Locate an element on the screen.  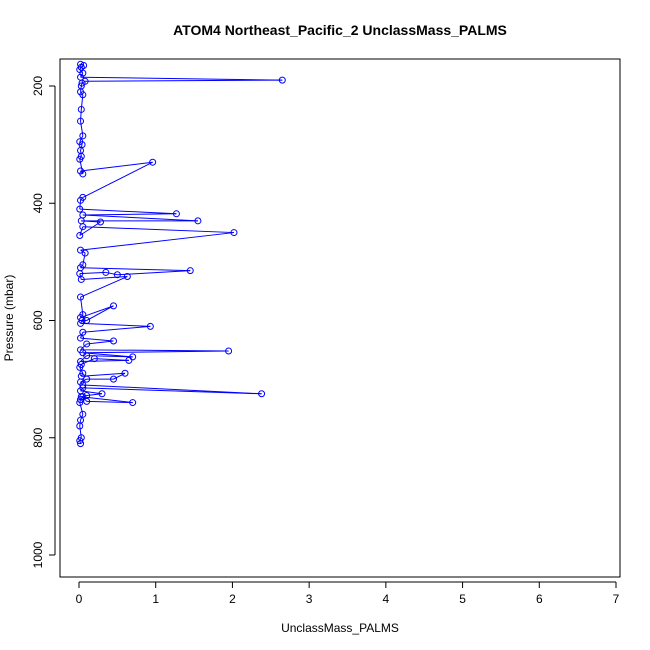
x-axis: 0 1 2 3 4 5 6 7 is located at coordinates (348, 593).